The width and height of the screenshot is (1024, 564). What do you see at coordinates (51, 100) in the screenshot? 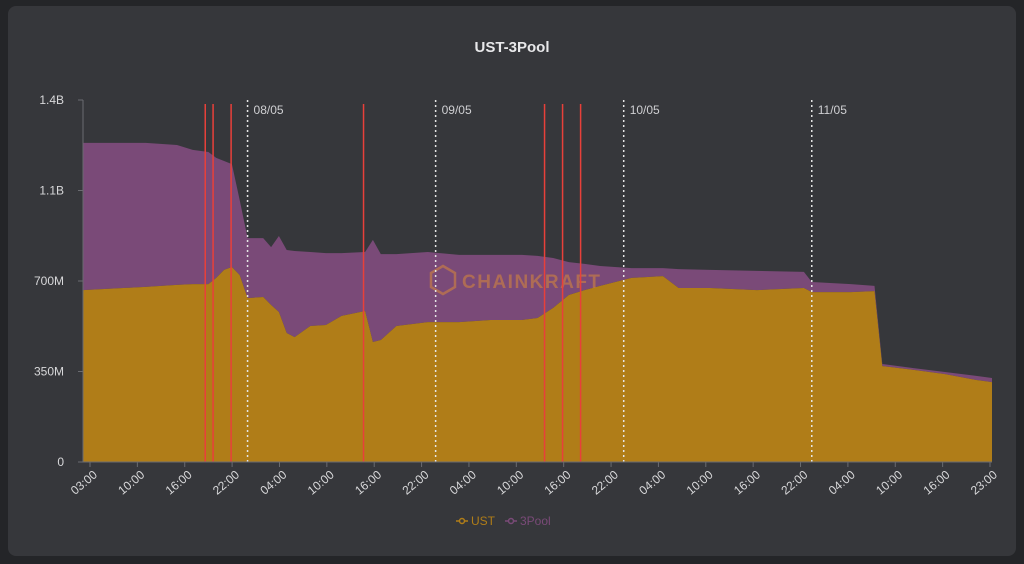
I see `y-tick-label: 1.4B` at bounding box center [51, 100].